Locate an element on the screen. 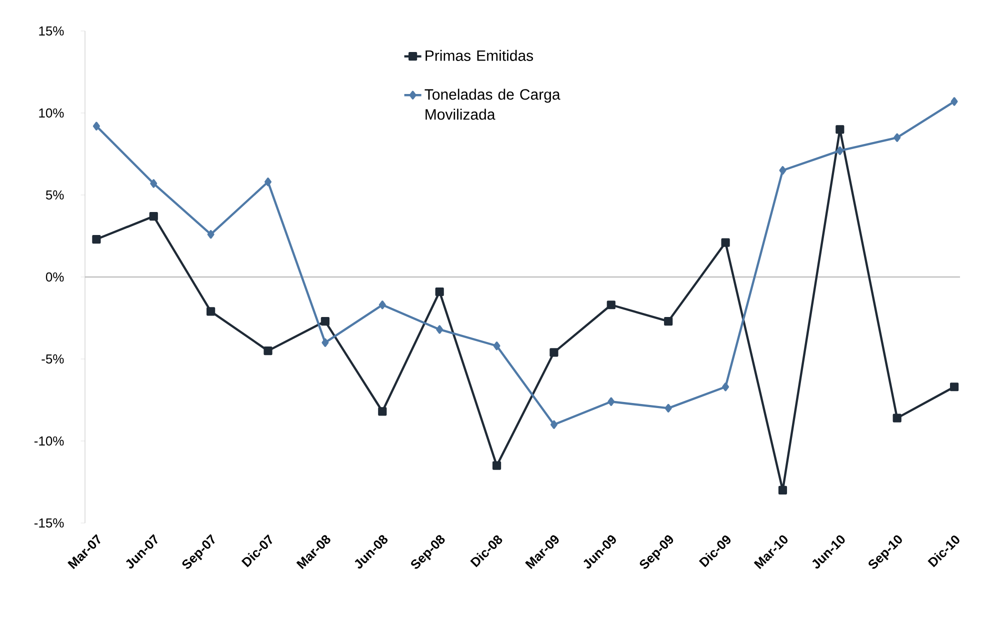 The width and height of the screenshot is (987, 621). y-tick-label: 0% is located at coordinates (55, 277).